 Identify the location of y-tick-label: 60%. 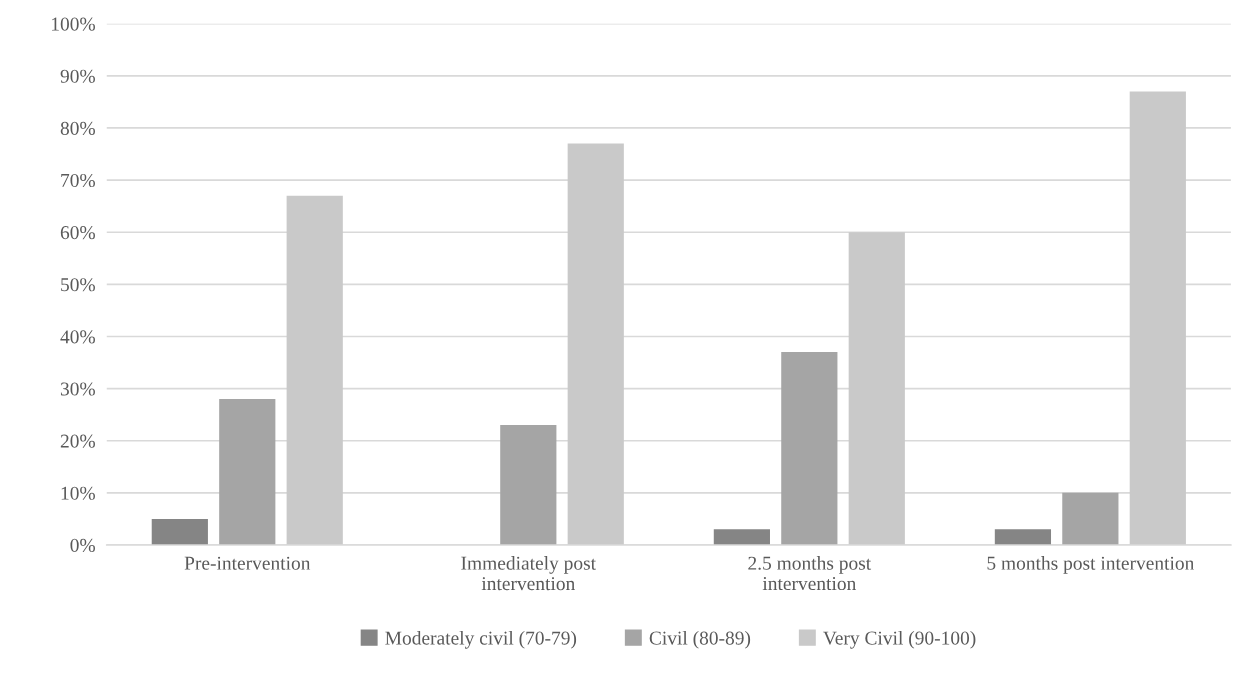
(77, 233).